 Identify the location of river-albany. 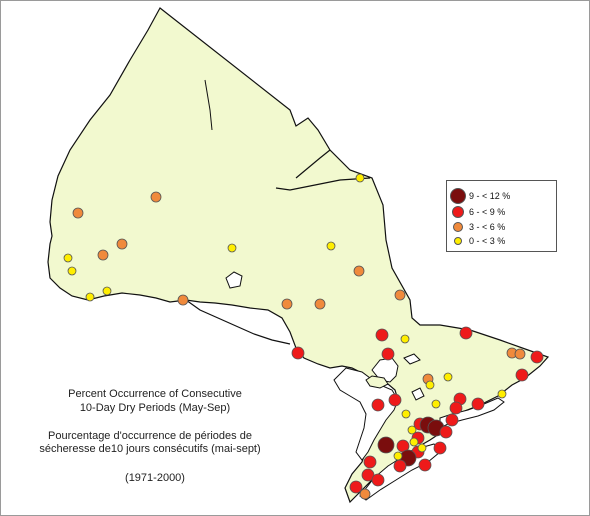
(323, 184).